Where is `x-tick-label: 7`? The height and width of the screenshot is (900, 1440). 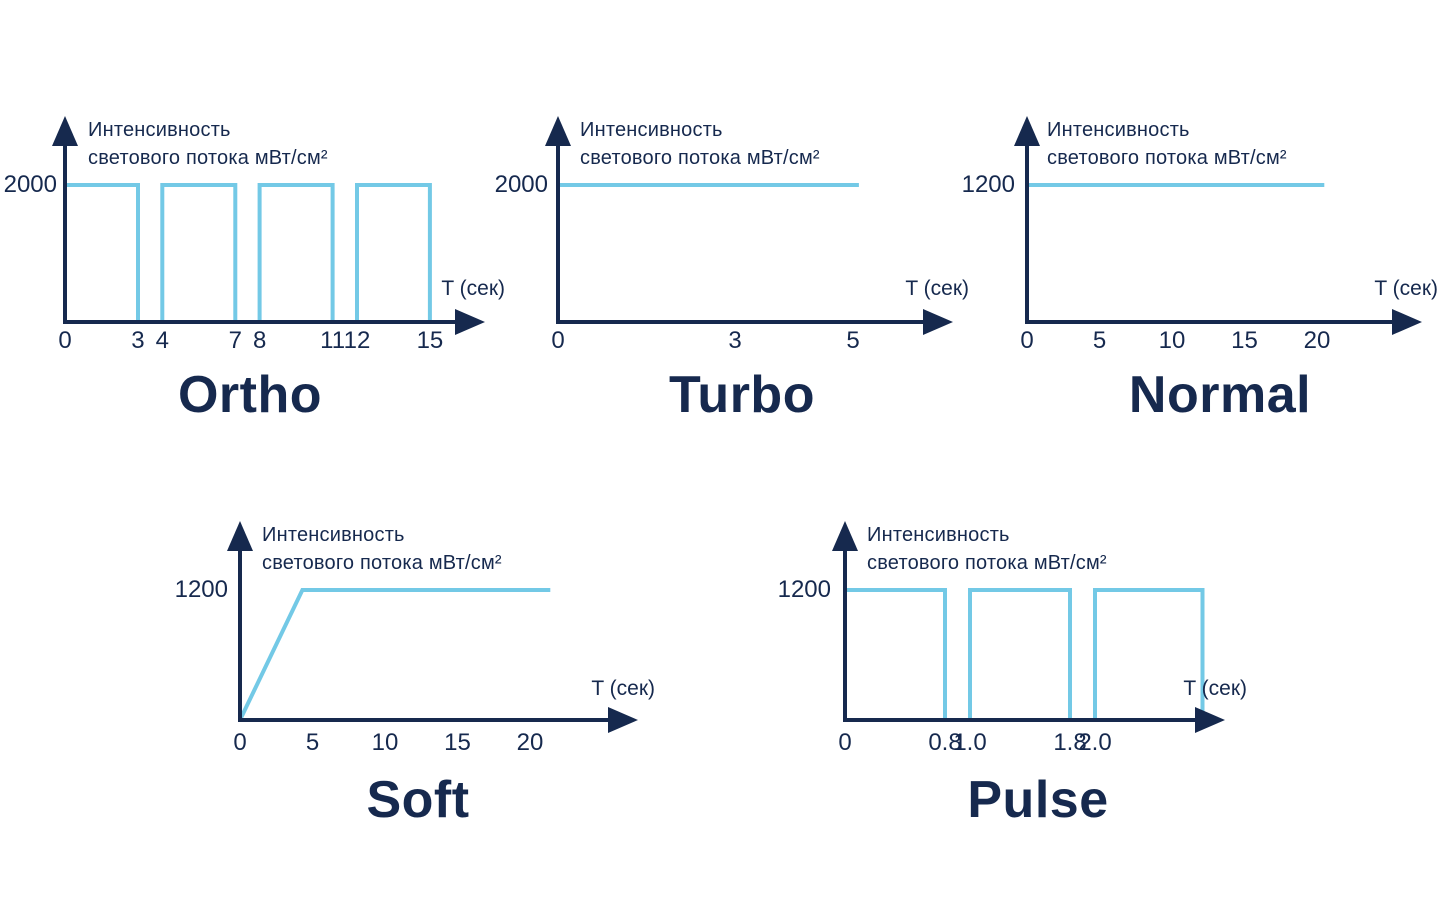
x-tick-label: 7 is located at coordinates (235, 340).